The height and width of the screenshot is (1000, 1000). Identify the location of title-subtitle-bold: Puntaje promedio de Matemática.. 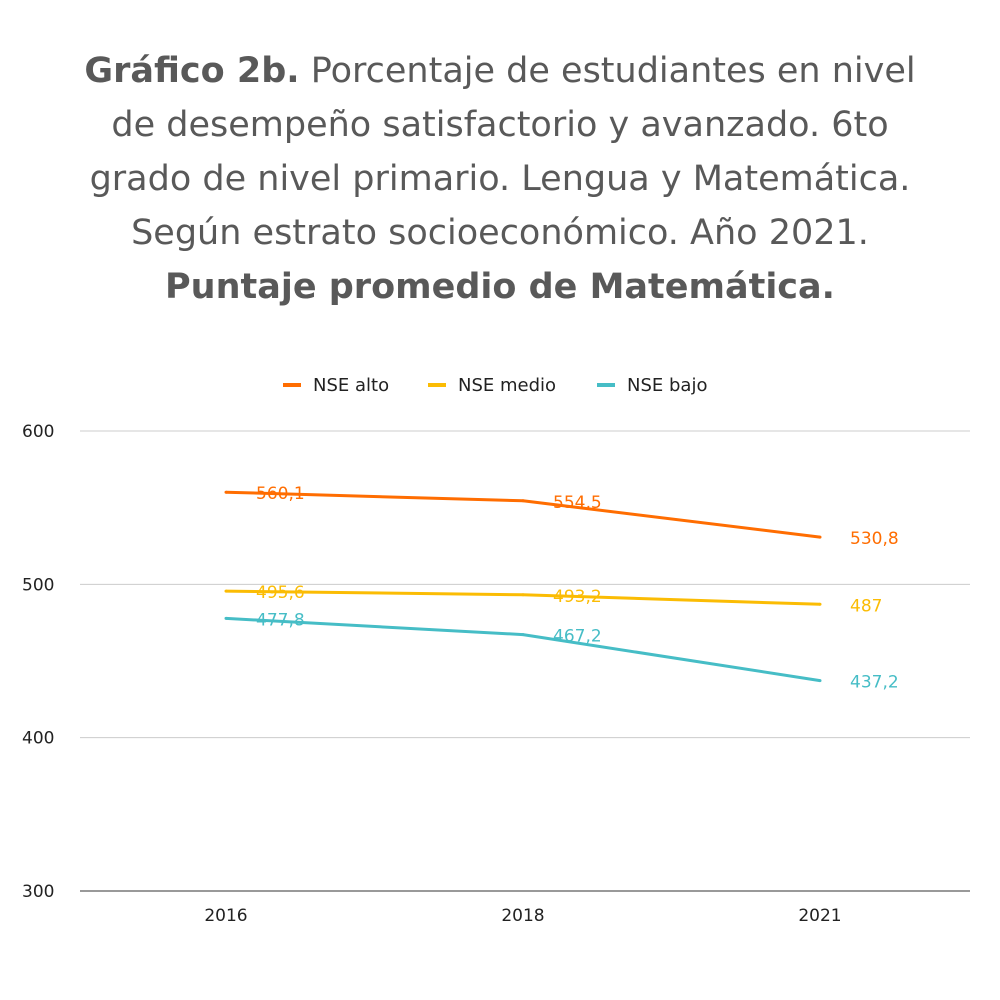
(500, 287).